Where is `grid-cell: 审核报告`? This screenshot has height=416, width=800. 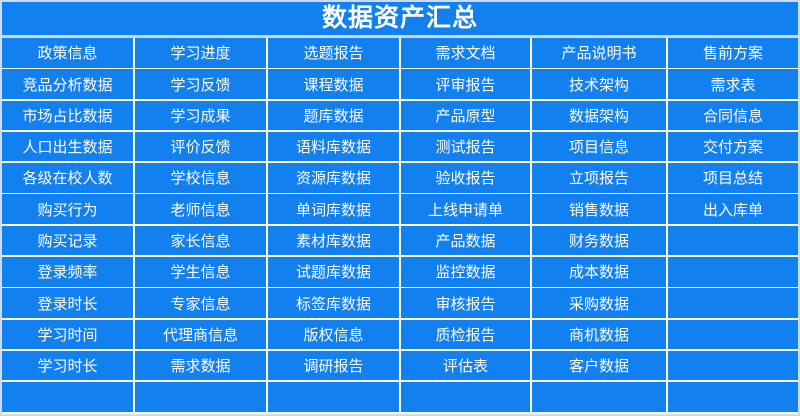
grid-cell: 审核报告 is located at coordinates (465, 303).